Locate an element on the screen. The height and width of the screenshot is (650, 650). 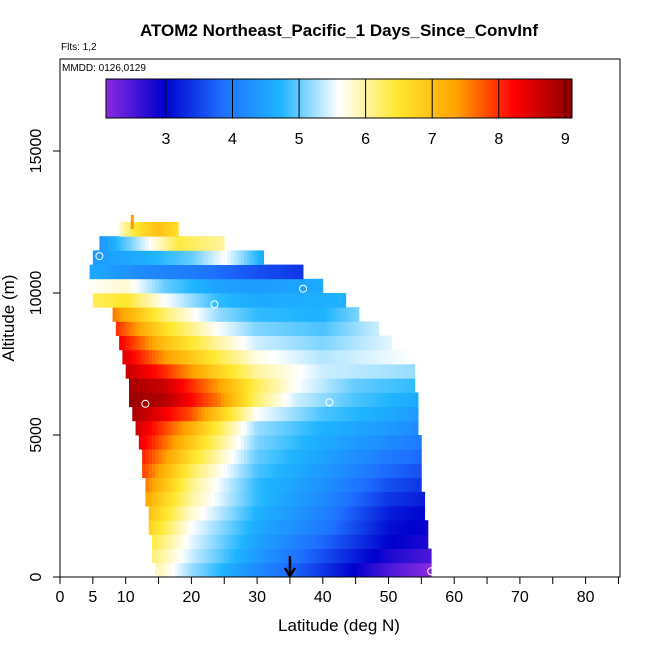
colorbar-frame is located at coordinates (339, 98).